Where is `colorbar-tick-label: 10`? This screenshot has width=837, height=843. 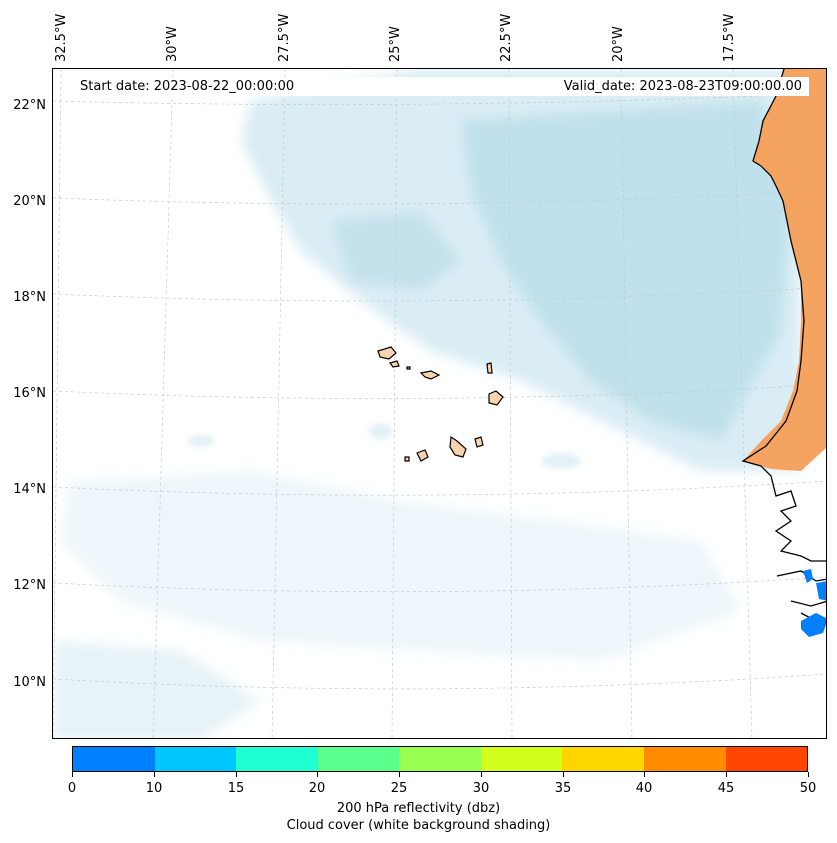
colorbar-tick-label: 10 is located at coordinates (154, 788).